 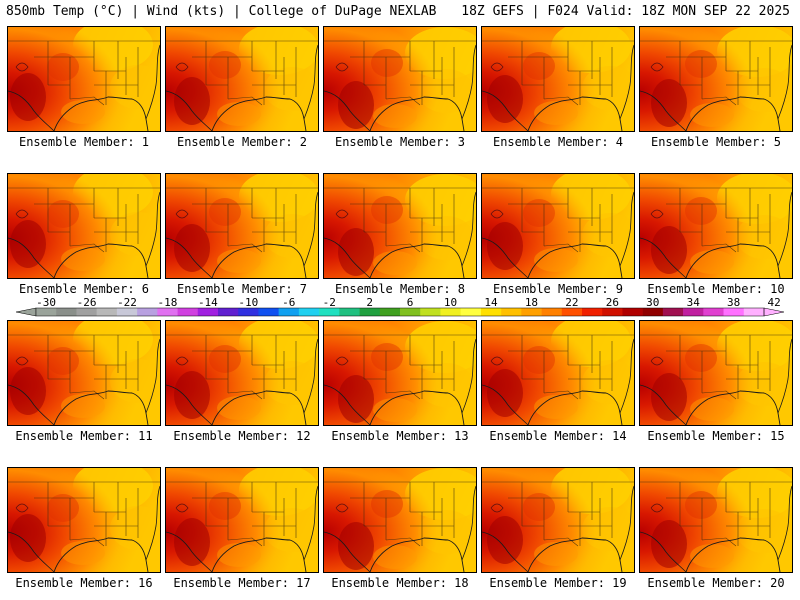 I want to click on ensemble-member-label: Ensemble Member: 3, so click(x=400, y=142).